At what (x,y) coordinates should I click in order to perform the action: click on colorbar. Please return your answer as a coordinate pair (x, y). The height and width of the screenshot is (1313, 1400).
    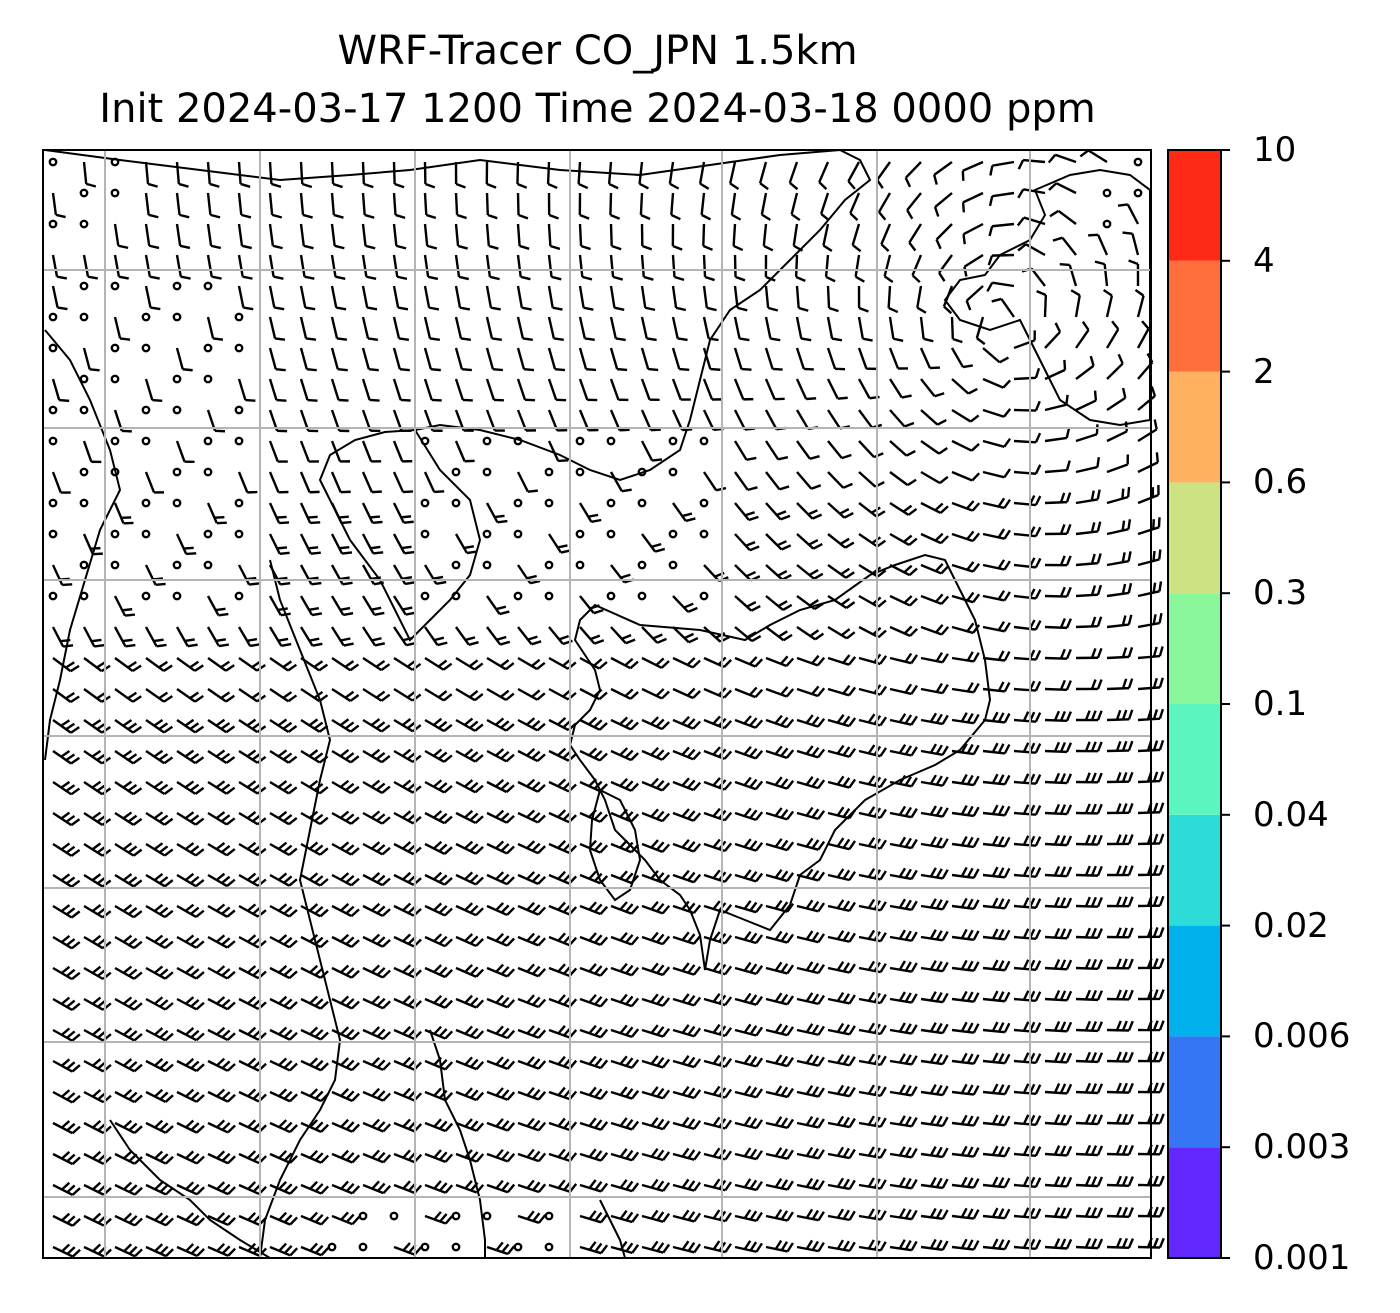
    Looking at the image, I should click on (1198, 704).